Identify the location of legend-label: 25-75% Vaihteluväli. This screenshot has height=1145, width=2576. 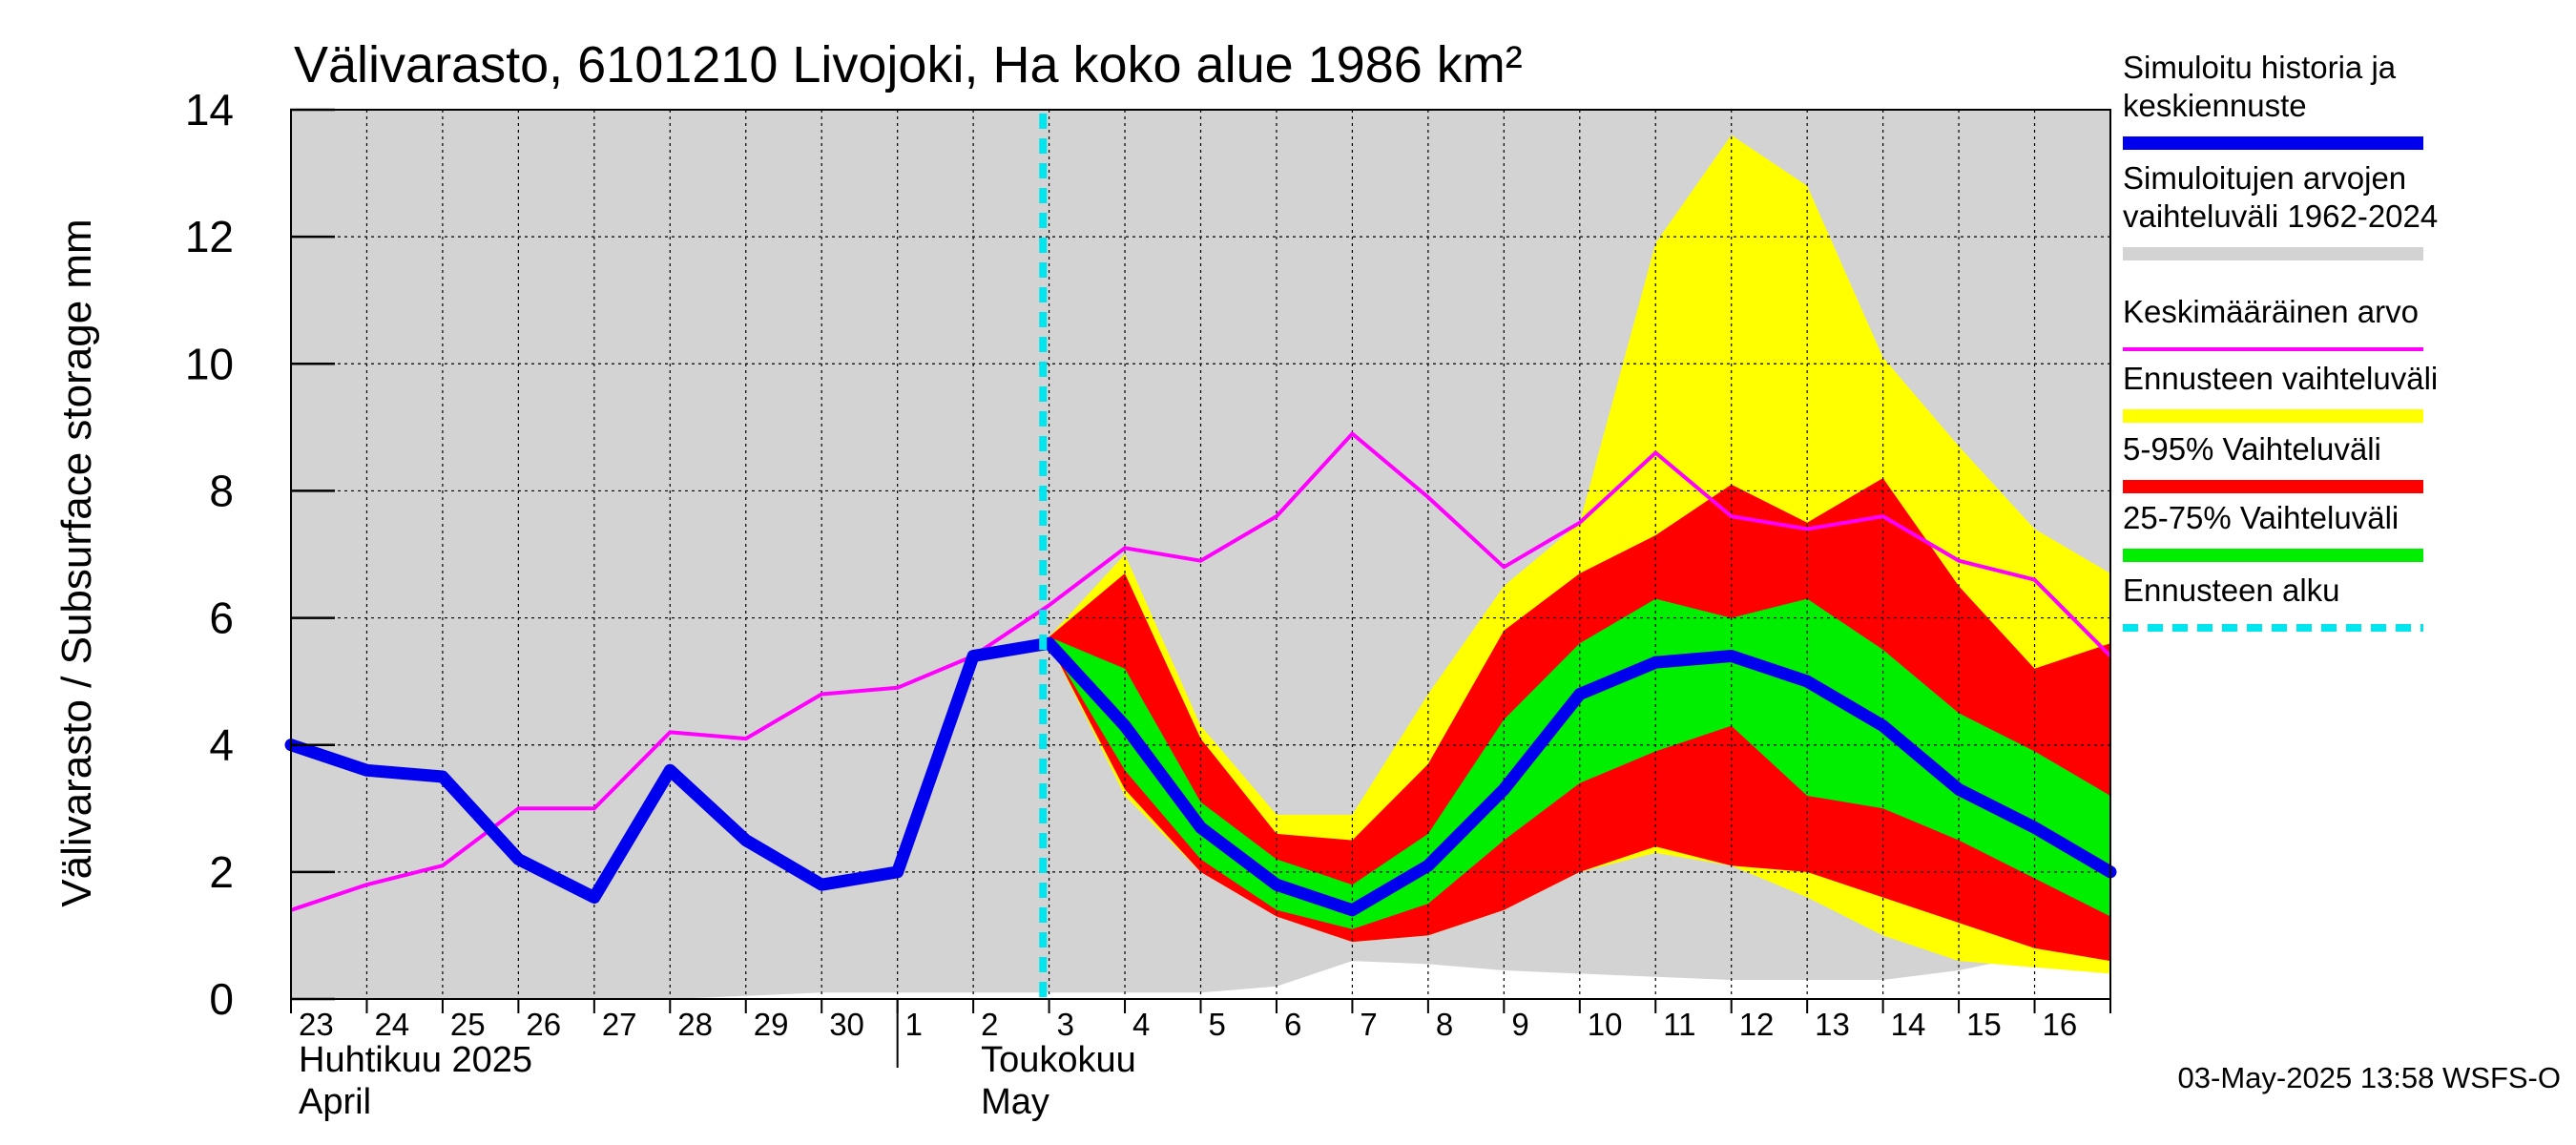
(2261, 518).